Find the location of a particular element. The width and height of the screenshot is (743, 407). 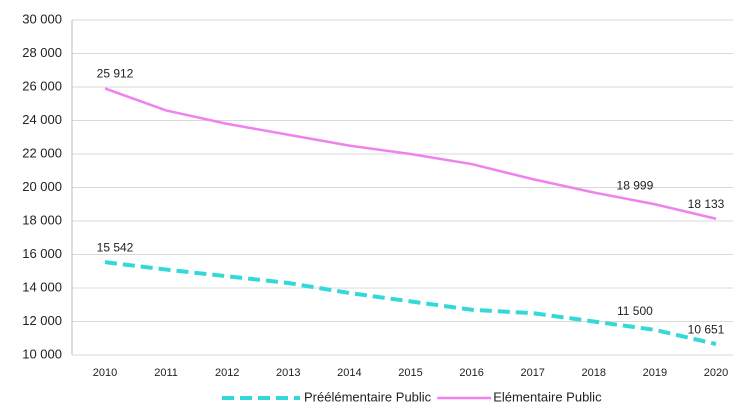

legend-label: Préélémentaire Public is located at coordinates (368, 396).